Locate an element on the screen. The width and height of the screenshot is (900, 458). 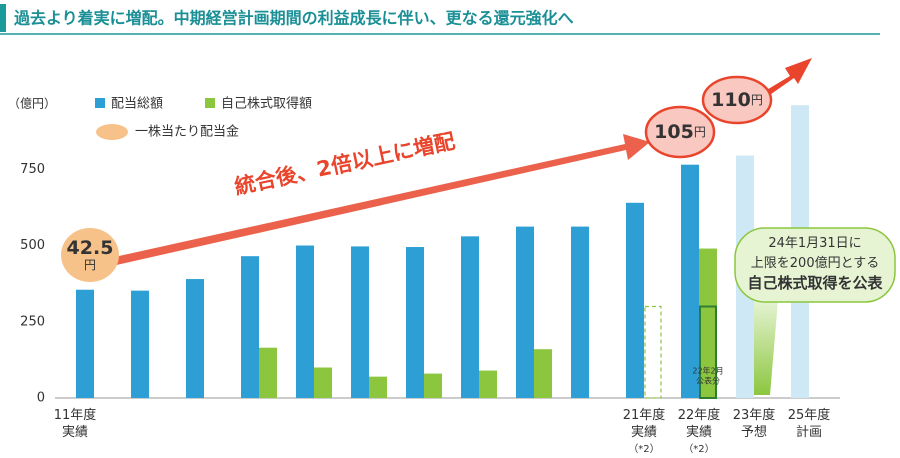
y-axis-label: （億円） is located at coordinates (32, 104).